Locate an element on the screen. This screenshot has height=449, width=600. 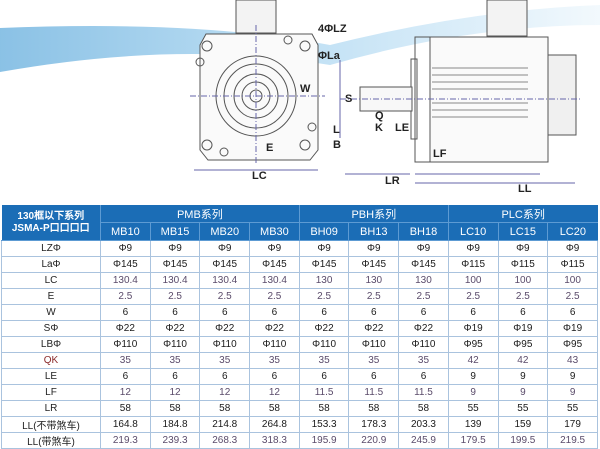
title-line1: 130框以下系列 is located at coordinates (51, 216).